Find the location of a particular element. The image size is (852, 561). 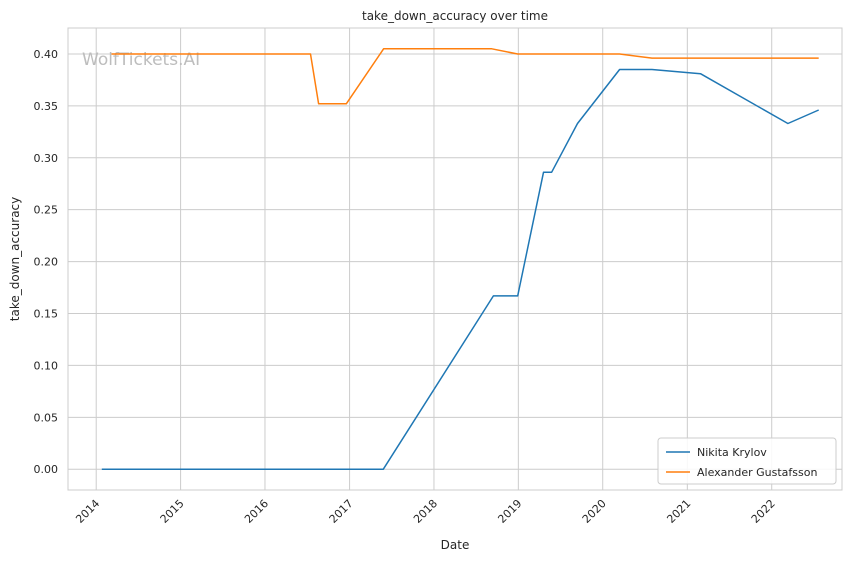

x-tick-label: 2015 is located at coordinates (172, 511).